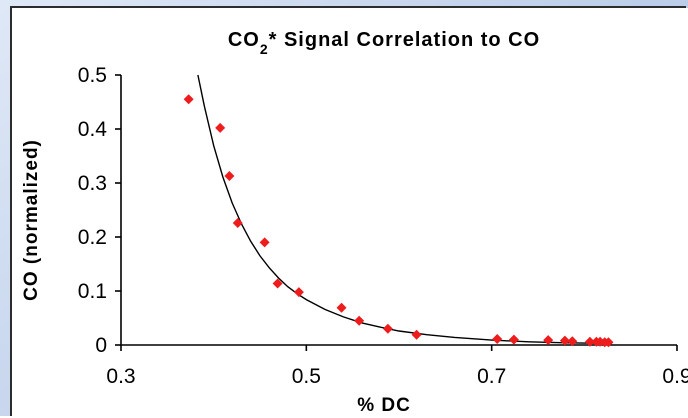  What do you see at coordinates (675, 376) in the screenshot?
I see `x-tick-label: 0.9` at bounding box center [675, 376].